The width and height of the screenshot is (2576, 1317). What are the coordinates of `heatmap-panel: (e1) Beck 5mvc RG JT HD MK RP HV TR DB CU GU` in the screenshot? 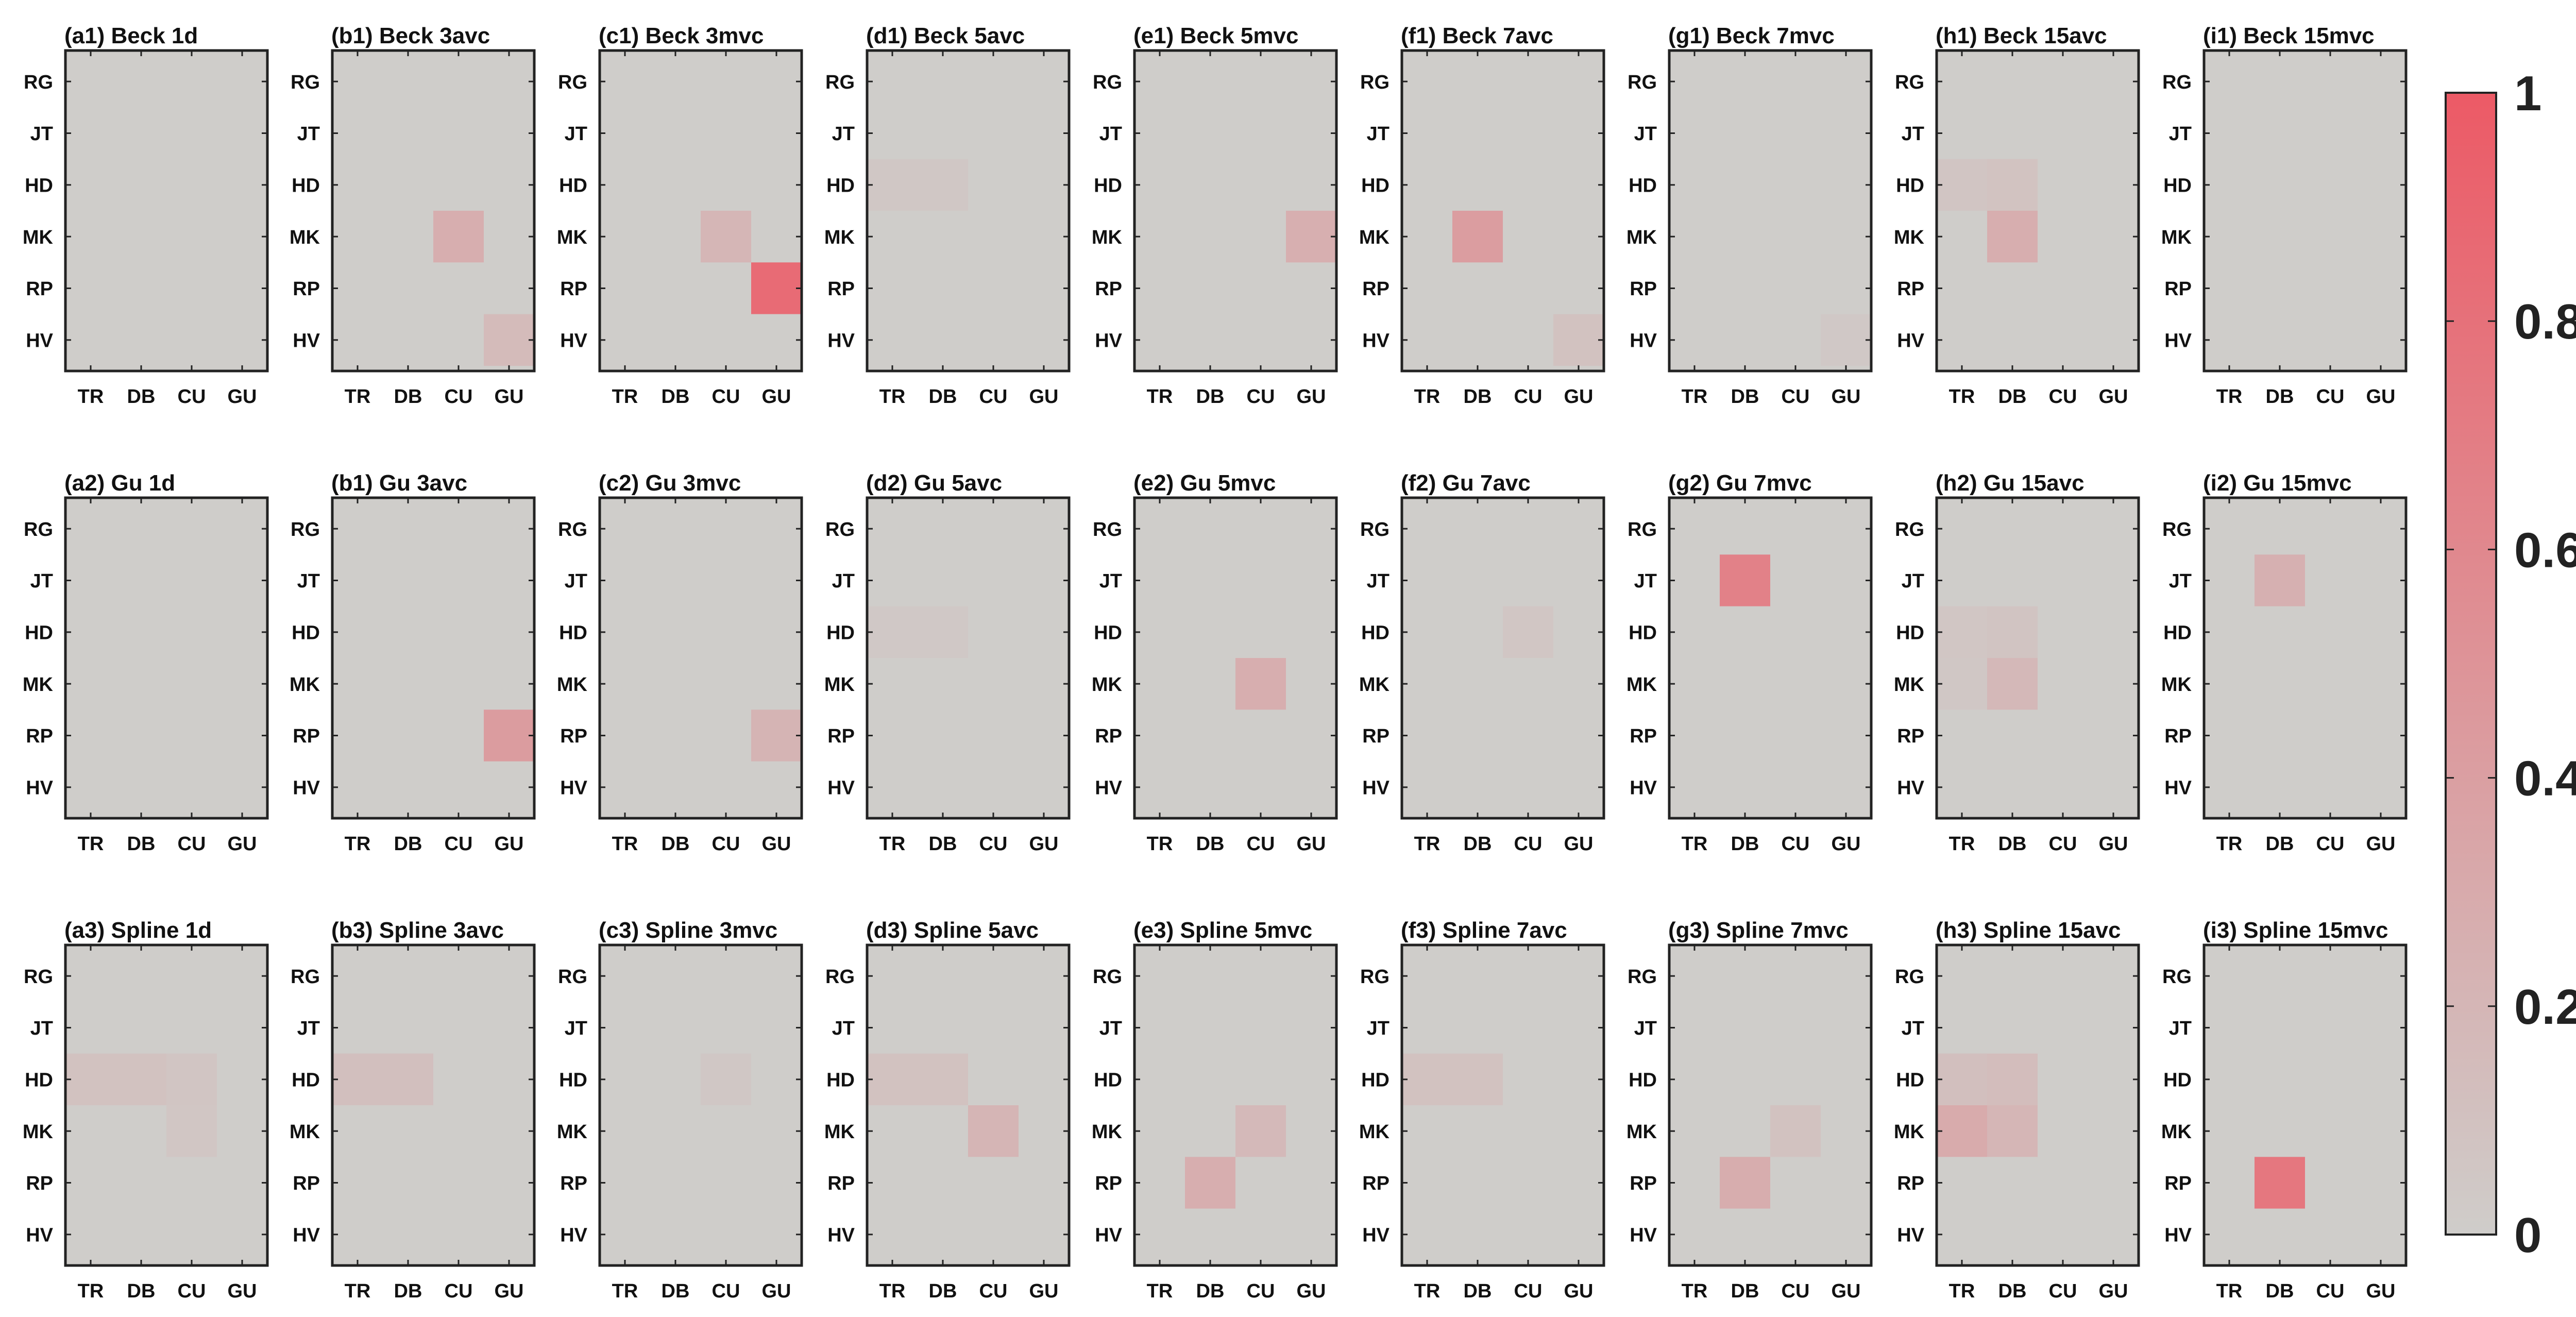 It's located at (1215, 216).